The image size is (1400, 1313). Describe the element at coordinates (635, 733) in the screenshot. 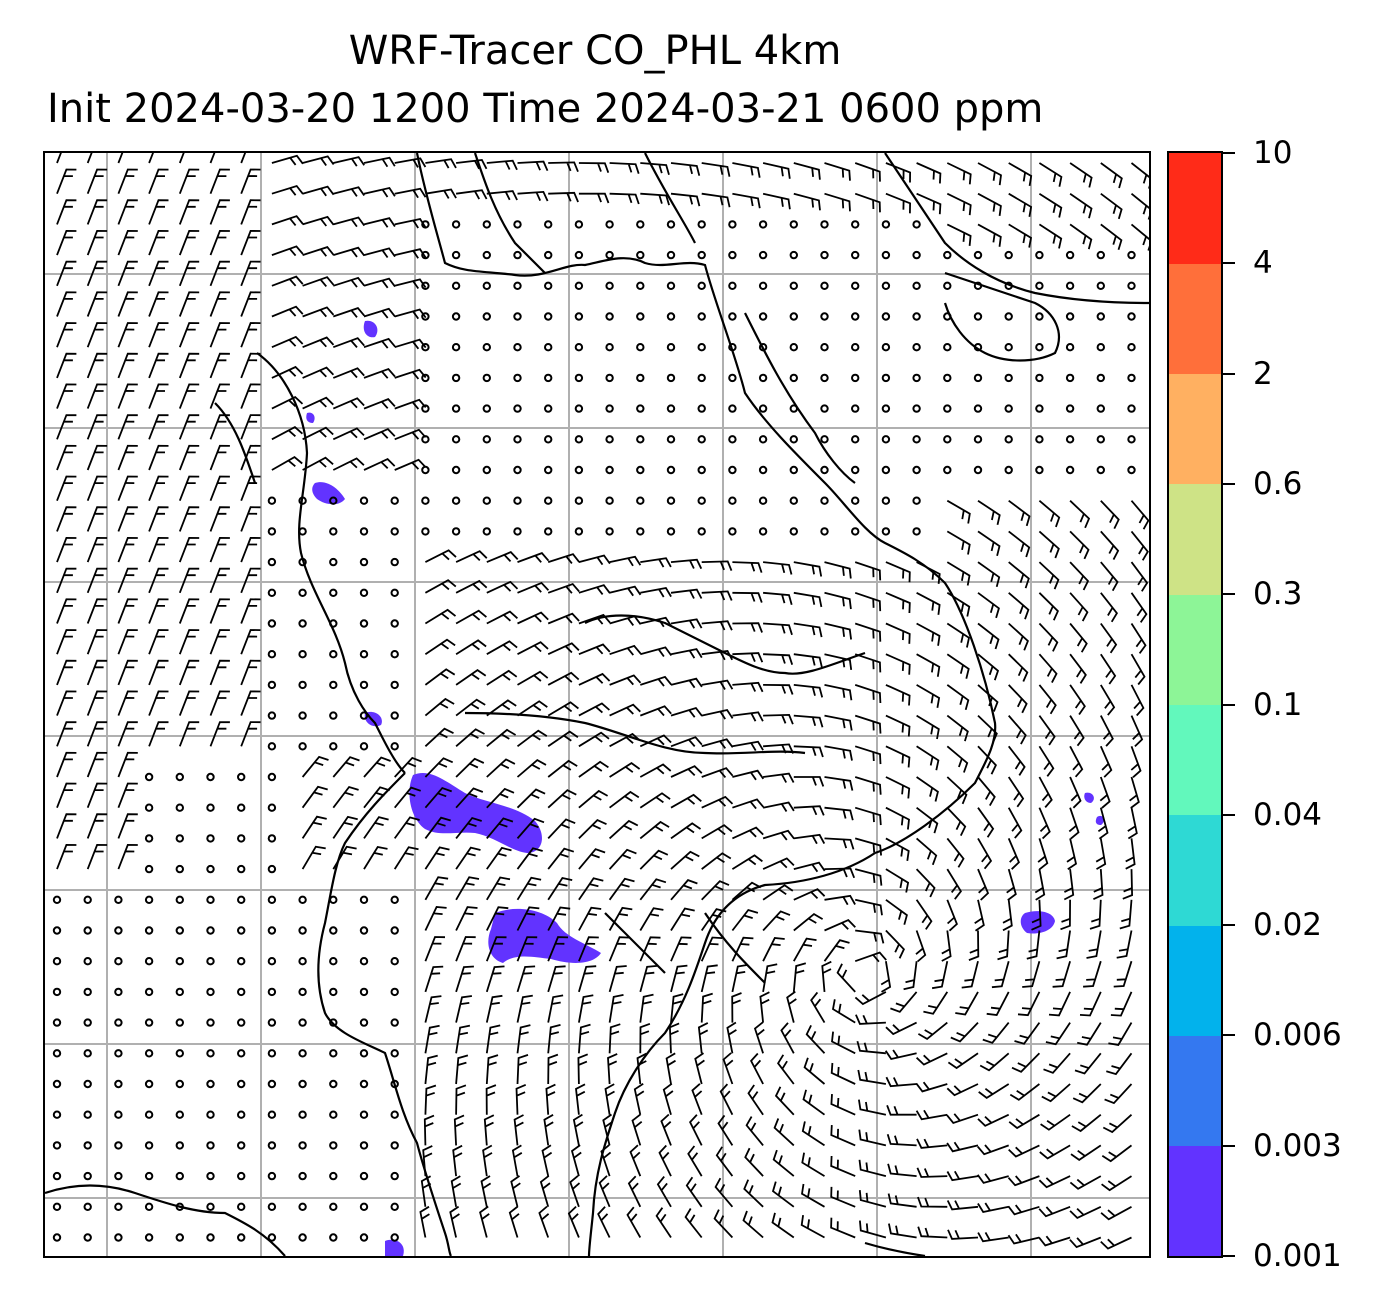

I see `border` at that location.